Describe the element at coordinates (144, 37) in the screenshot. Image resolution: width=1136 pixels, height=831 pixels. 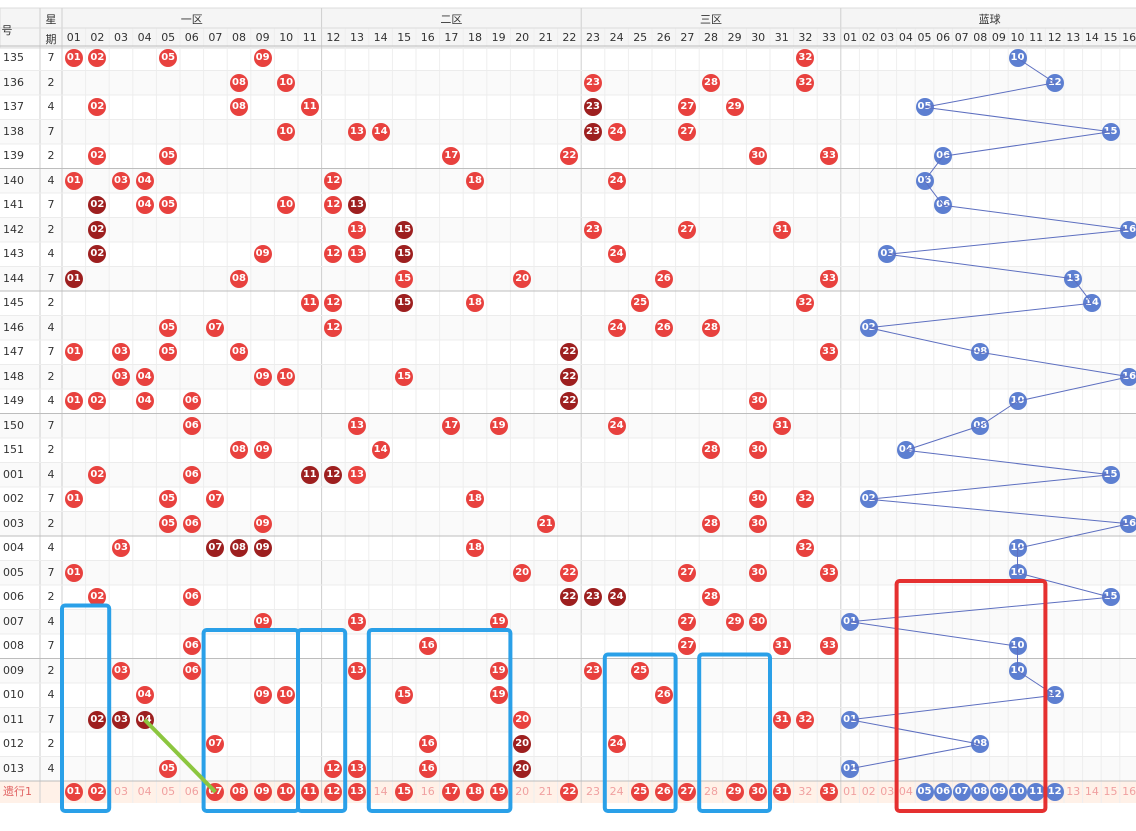
I see `red-number-header-04: 04` at that location.